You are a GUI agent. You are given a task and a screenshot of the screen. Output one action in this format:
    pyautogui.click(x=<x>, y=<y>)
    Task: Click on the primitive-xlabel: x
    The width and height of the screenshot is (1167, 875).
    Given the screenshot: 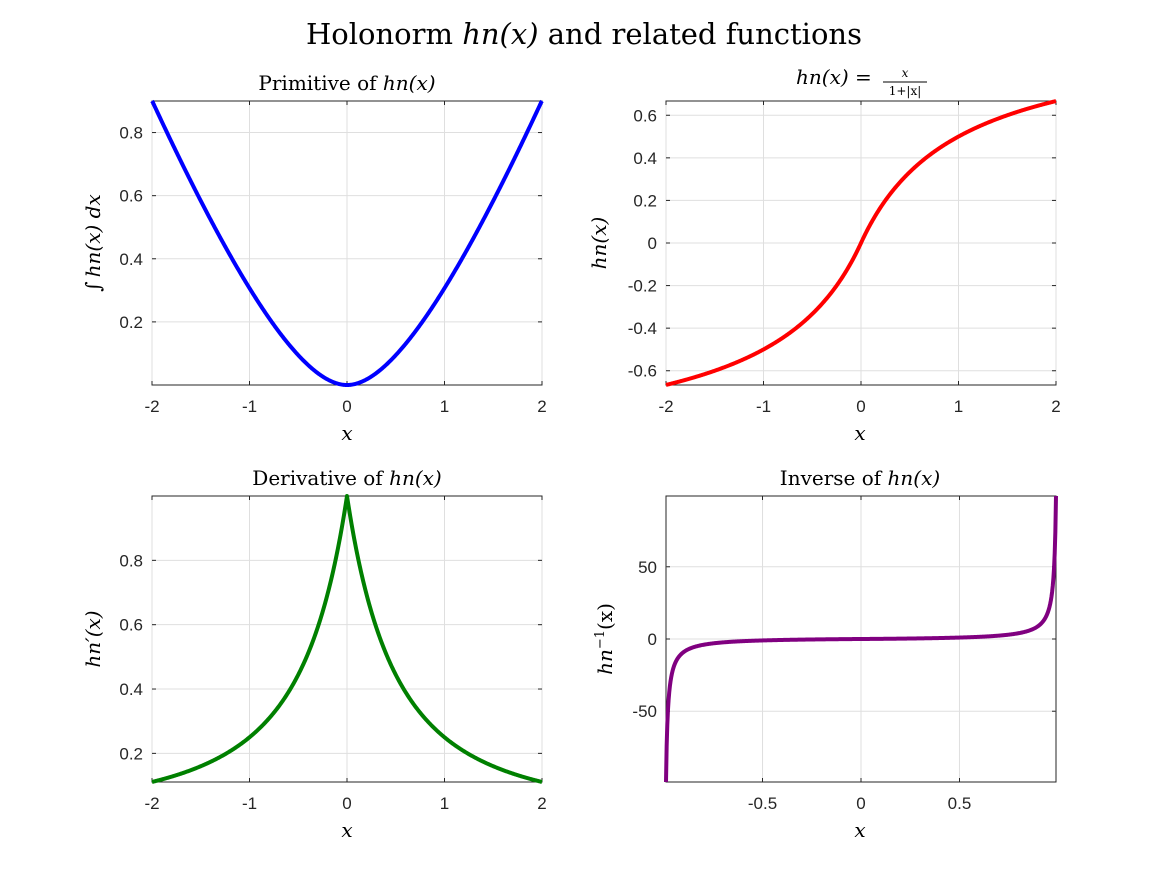 What is the action you would take?
    pyautogui.click(x=346, y=433)
    